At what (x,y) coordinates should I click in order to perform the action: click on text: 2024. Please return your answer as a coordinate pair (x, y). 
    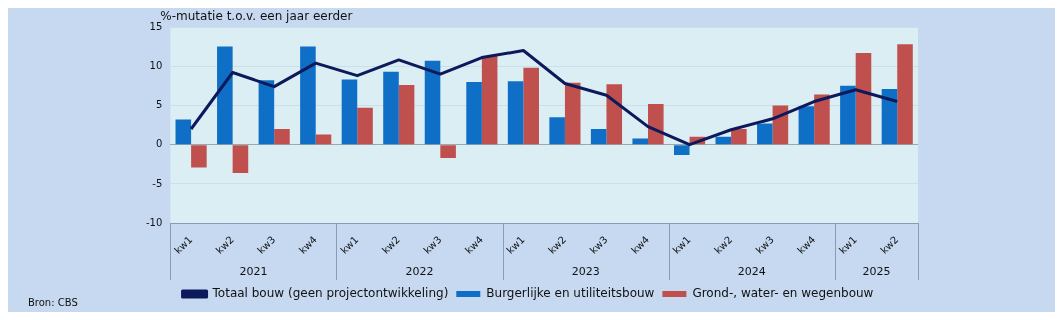
    Looking at the image, I should click on (751, 272).